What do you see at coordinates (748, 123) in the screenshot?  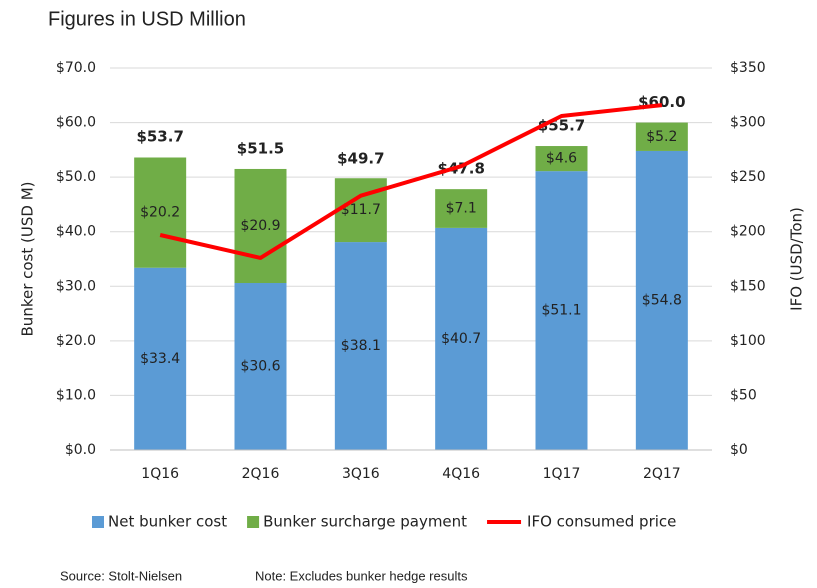 I see `y2-tick-label: $300` at bounding box center [748, 123].